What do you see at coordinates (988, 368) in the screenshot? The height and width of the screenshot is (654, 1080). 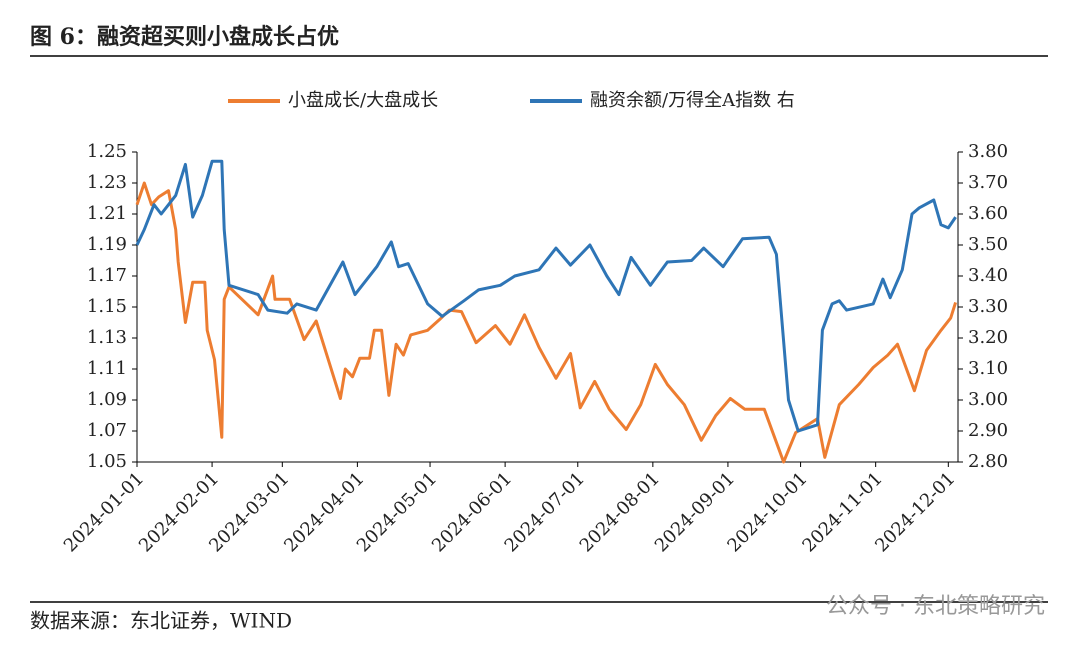 I see `y2-tick-label: 3.10` at bounding box center [988, 368].